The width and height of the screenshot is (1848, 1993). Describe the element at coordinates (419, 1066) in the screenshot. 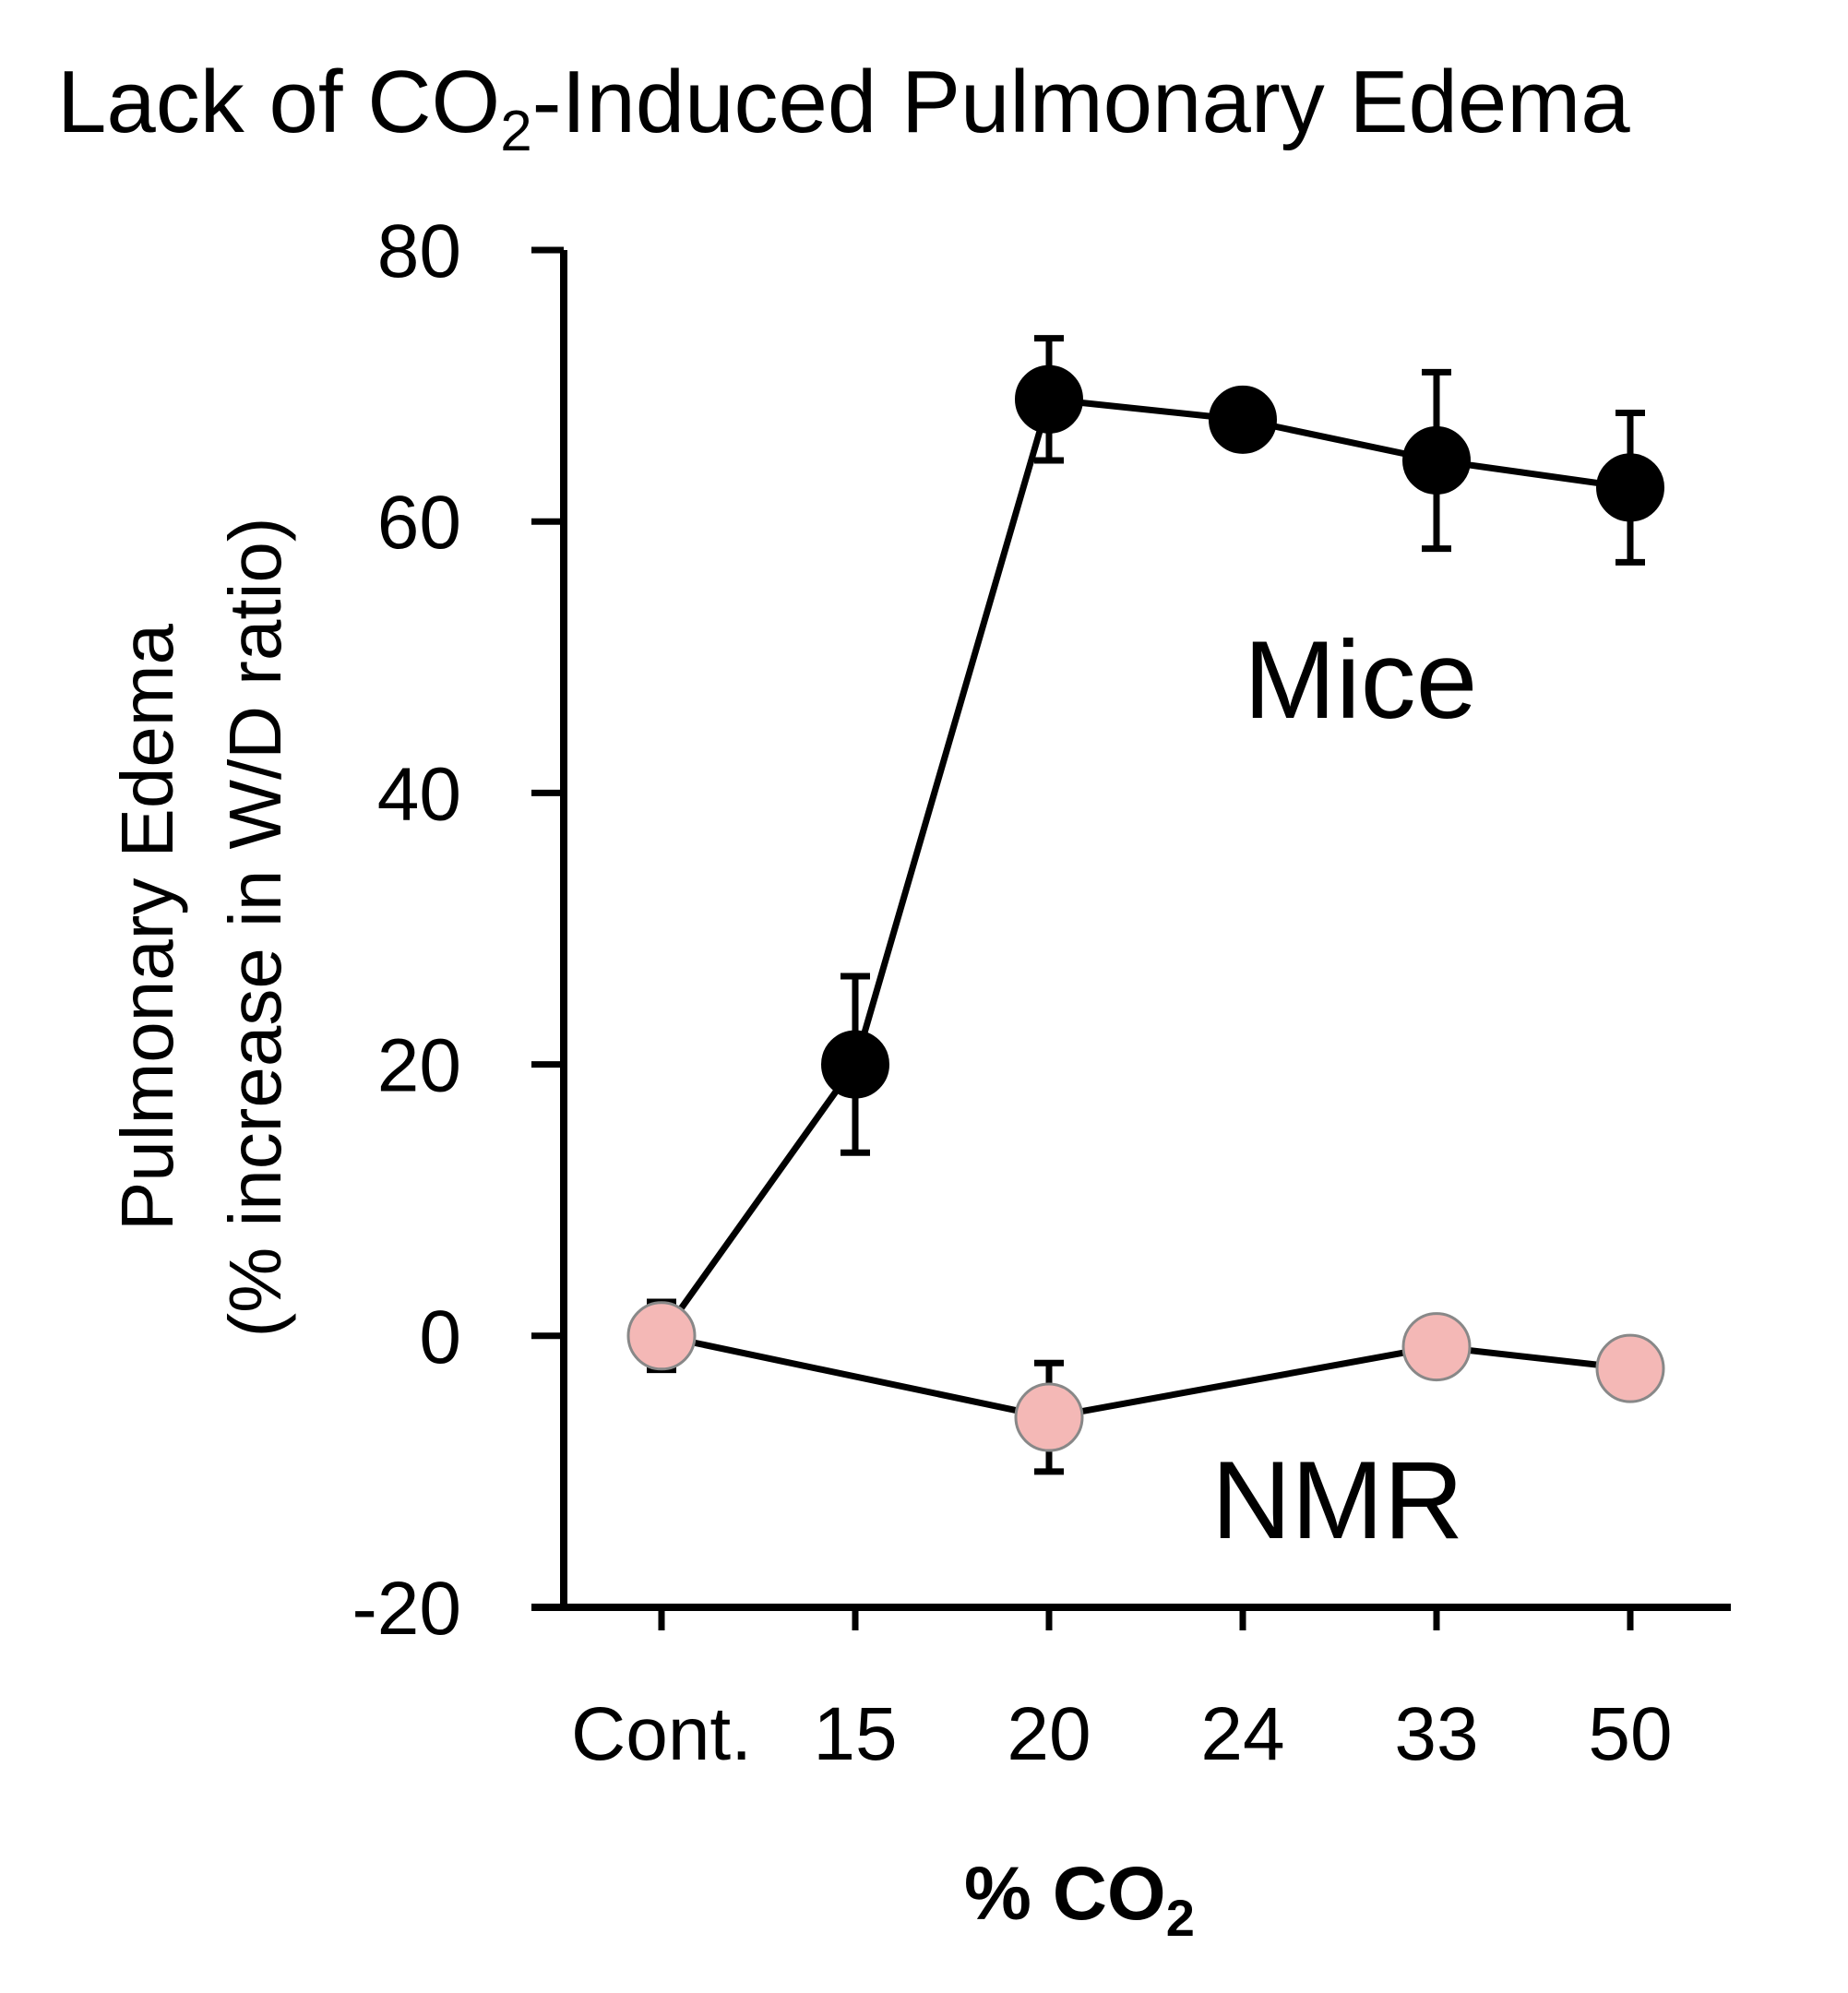

I see `y-tick-label: 20` at that location.